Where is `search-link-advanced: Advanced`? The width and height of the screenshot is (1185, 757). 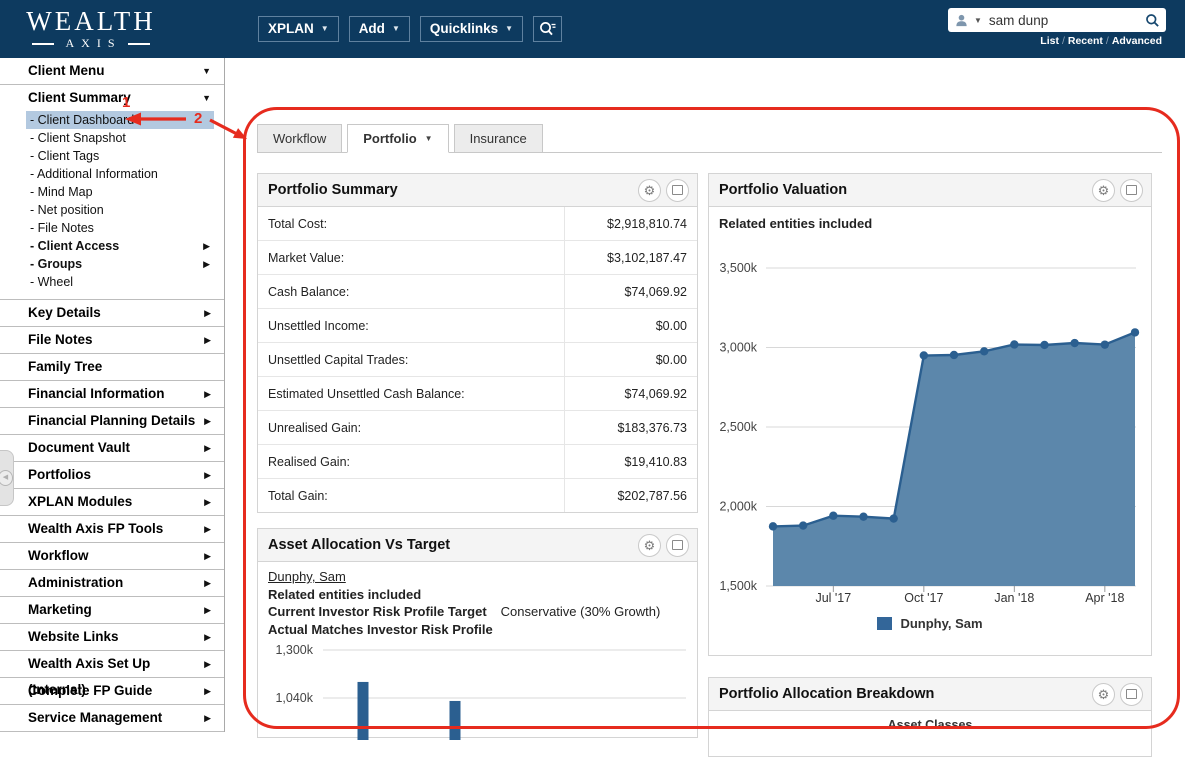 search-link-advanced: Advanced is located at coordinates (1136, 41).